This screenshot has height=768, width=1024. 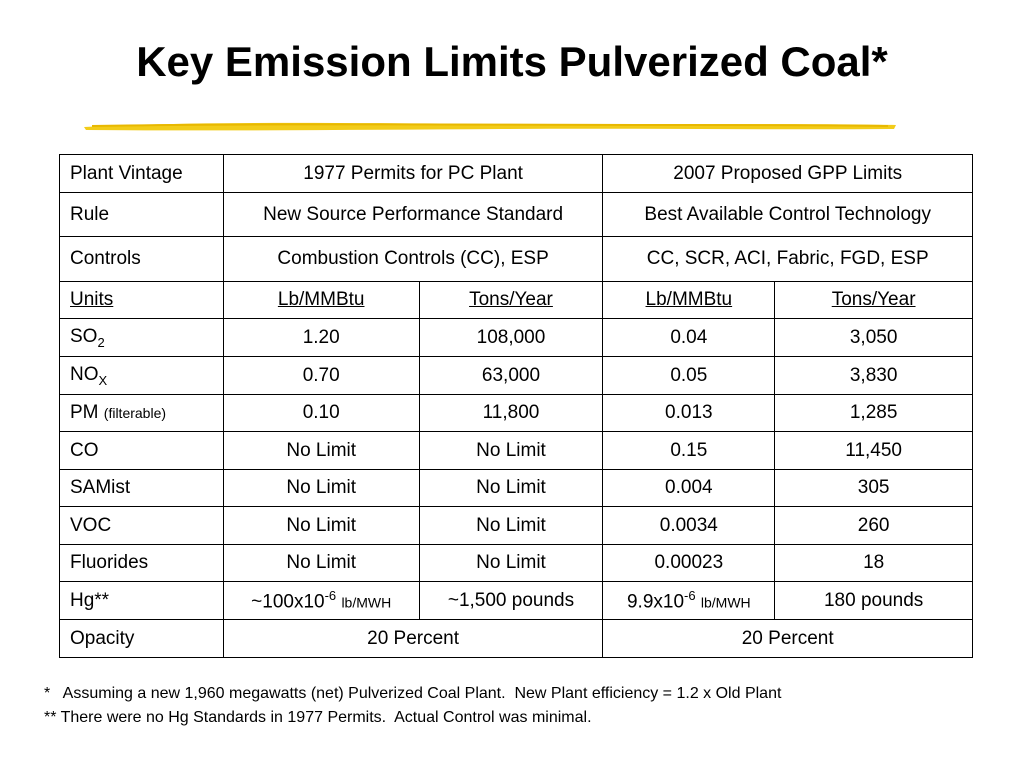 I want to click on pollutant-name: NO, so click(x=84, y=374).